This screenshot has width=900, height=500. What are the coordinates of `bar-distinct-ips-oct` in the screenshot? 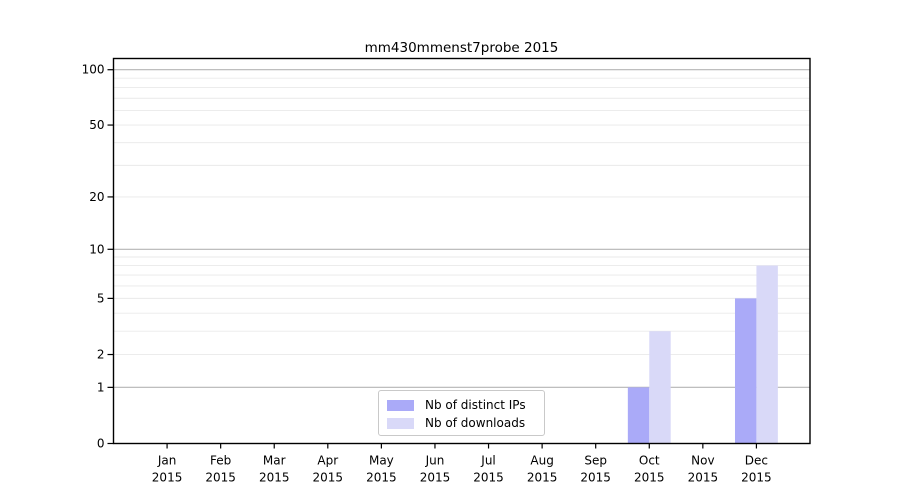 It's located at (638, 415).